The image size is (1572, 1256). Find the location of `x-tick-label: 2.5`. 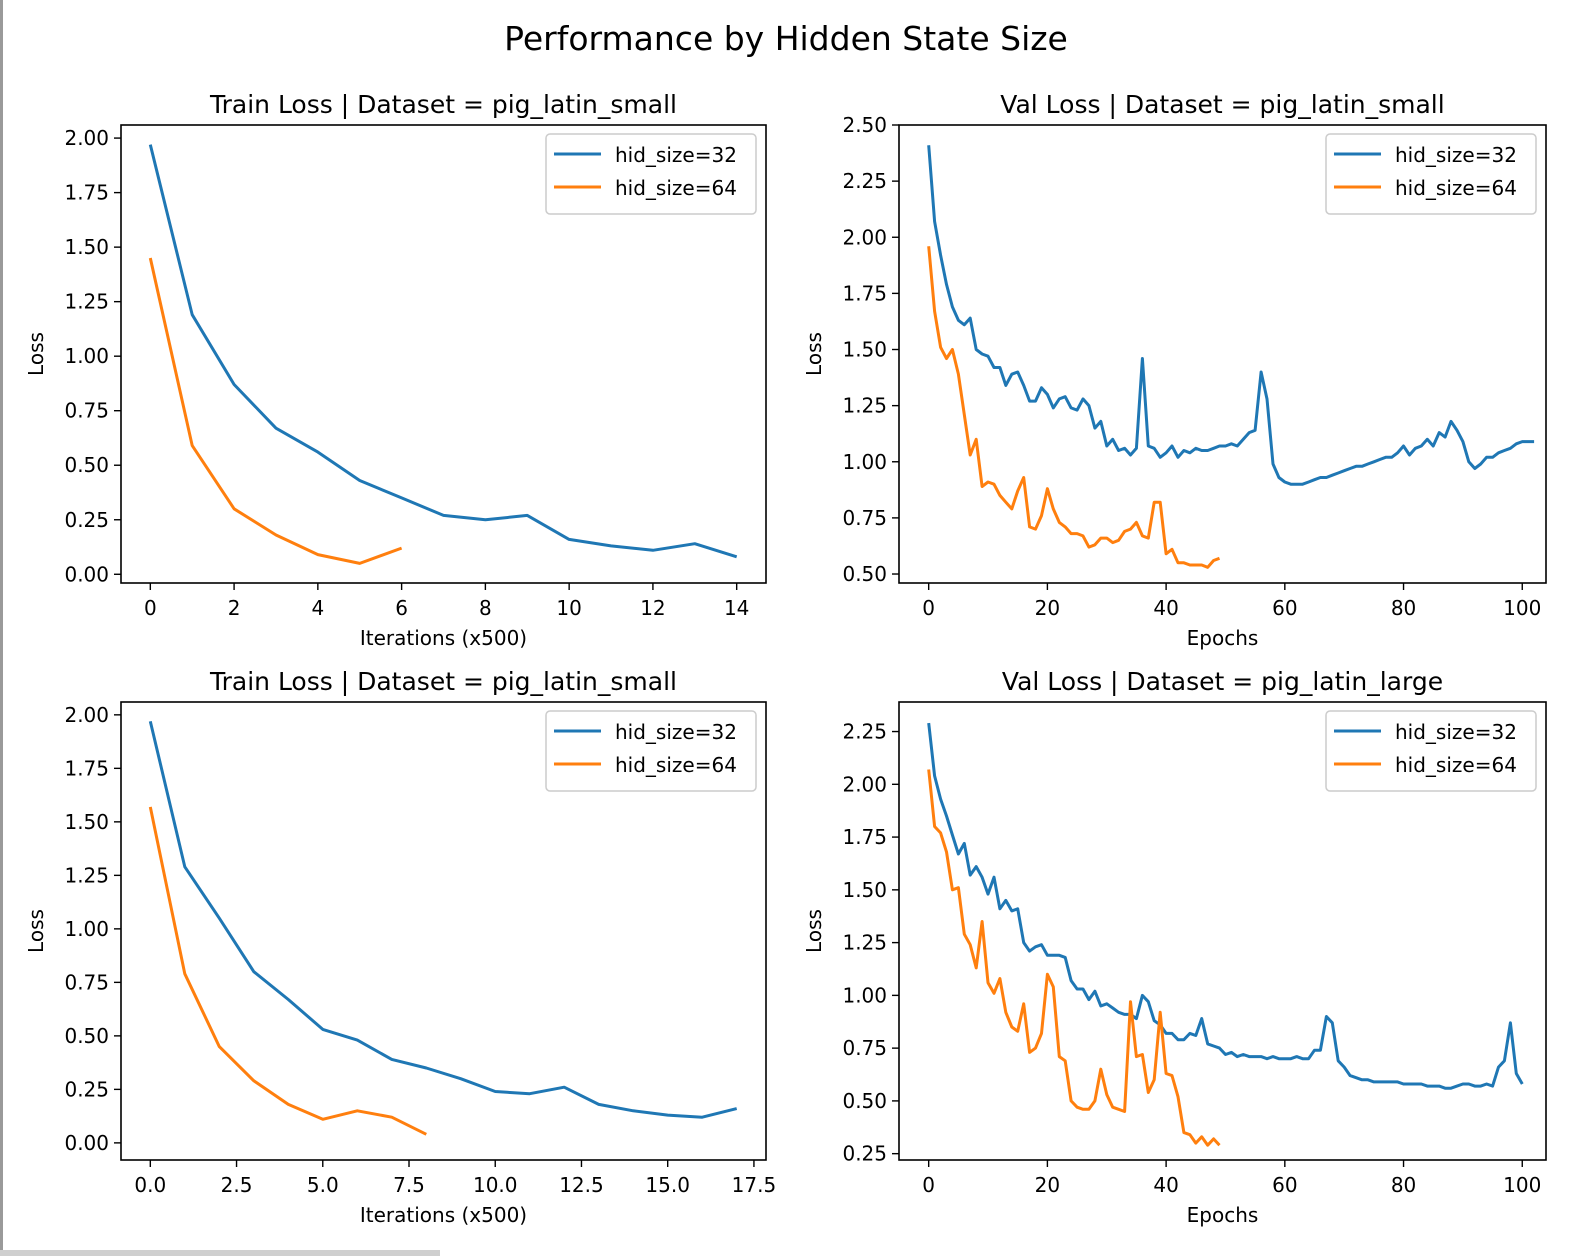

x-tick-label: 2.5 is located at coordinates (237, 1185).